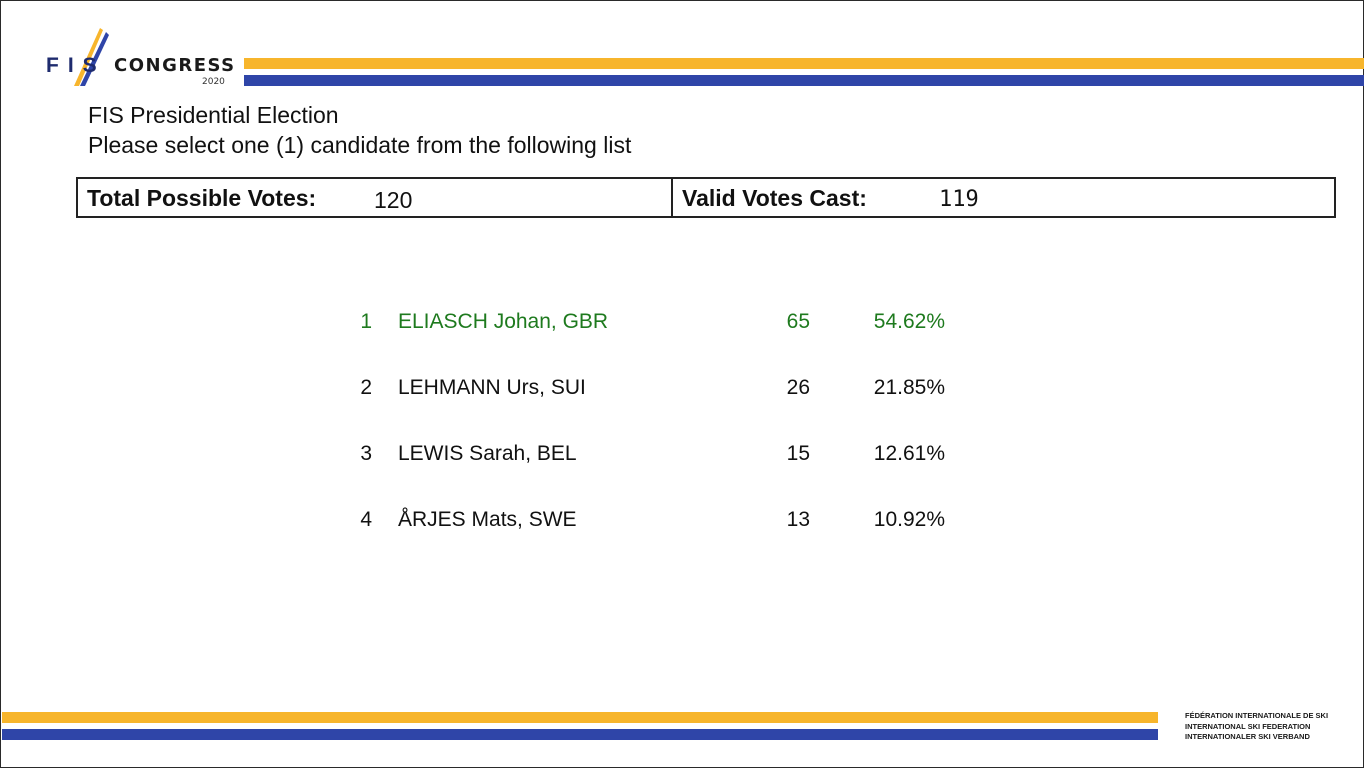 This screenshot has width=1364, height=768. What do you see at coordinates (660, 335) in the screenshot?
I see `result-row: 1 ELIASCH Johan, GBR 65 54.62%` at bounding box center [660, 335].